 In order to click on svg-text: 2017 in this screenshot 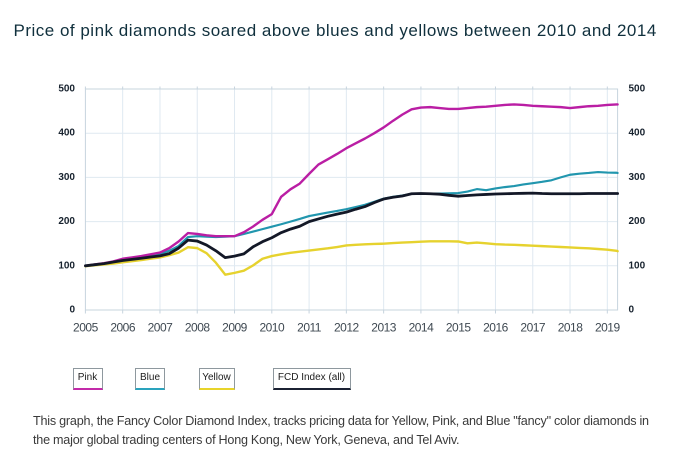, I will do `click(533, 327)`.